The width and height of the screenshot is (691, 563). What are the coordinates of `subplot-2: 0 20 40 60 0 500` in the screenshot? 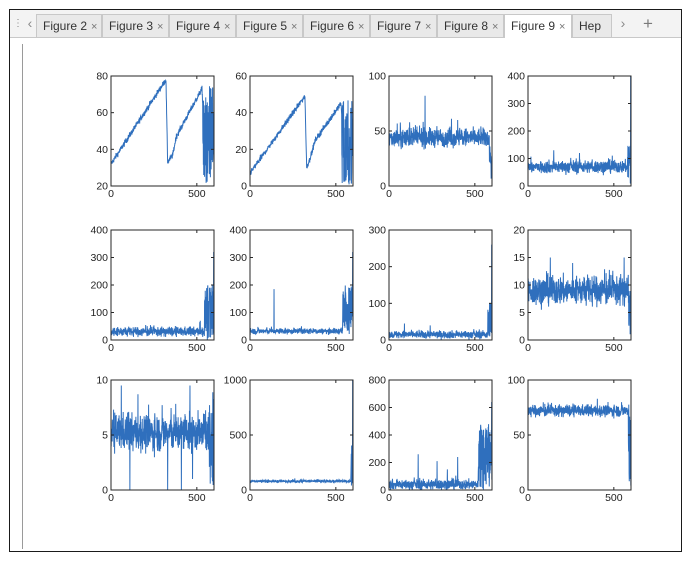 It's located at (294, 135).